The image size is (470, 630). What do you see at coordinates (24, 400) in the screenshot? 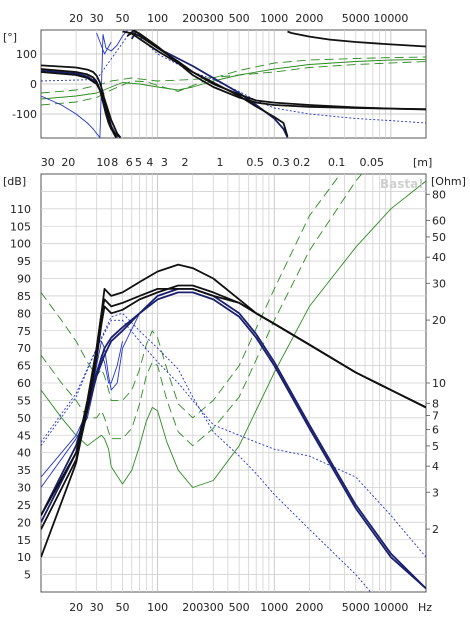
I see `db-tick-label: 55` at bounding box center [24, 400].